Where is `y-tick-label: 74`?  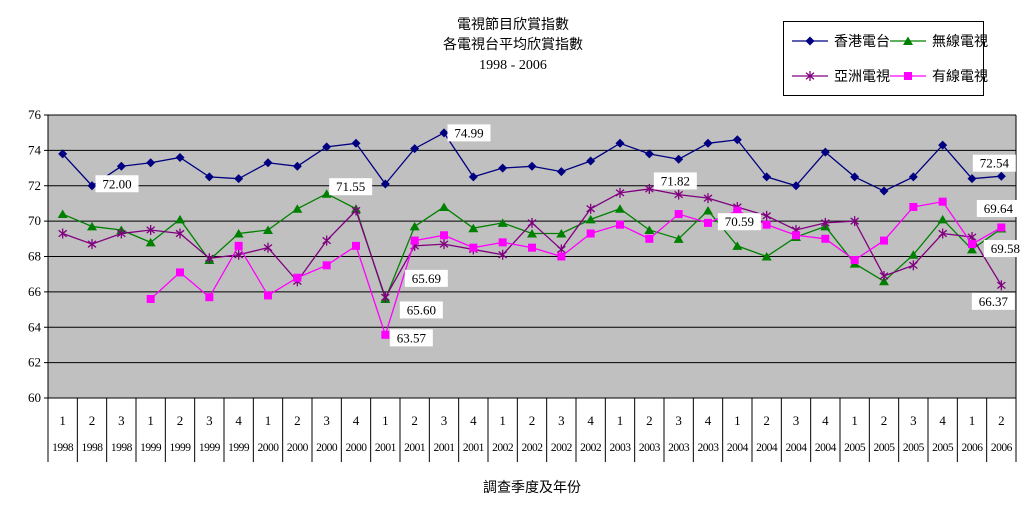
y-tick-label: 74 is located at coordinates (35, 149).